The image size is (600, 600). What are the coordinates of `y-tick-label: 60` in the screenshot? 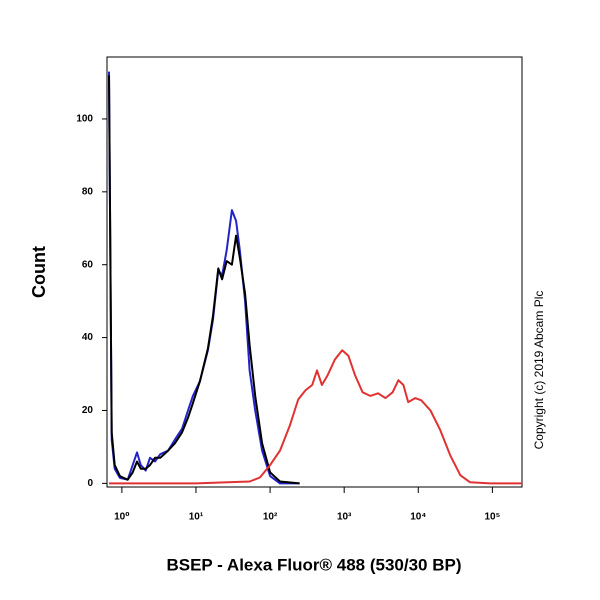 It's located at (88, 264).